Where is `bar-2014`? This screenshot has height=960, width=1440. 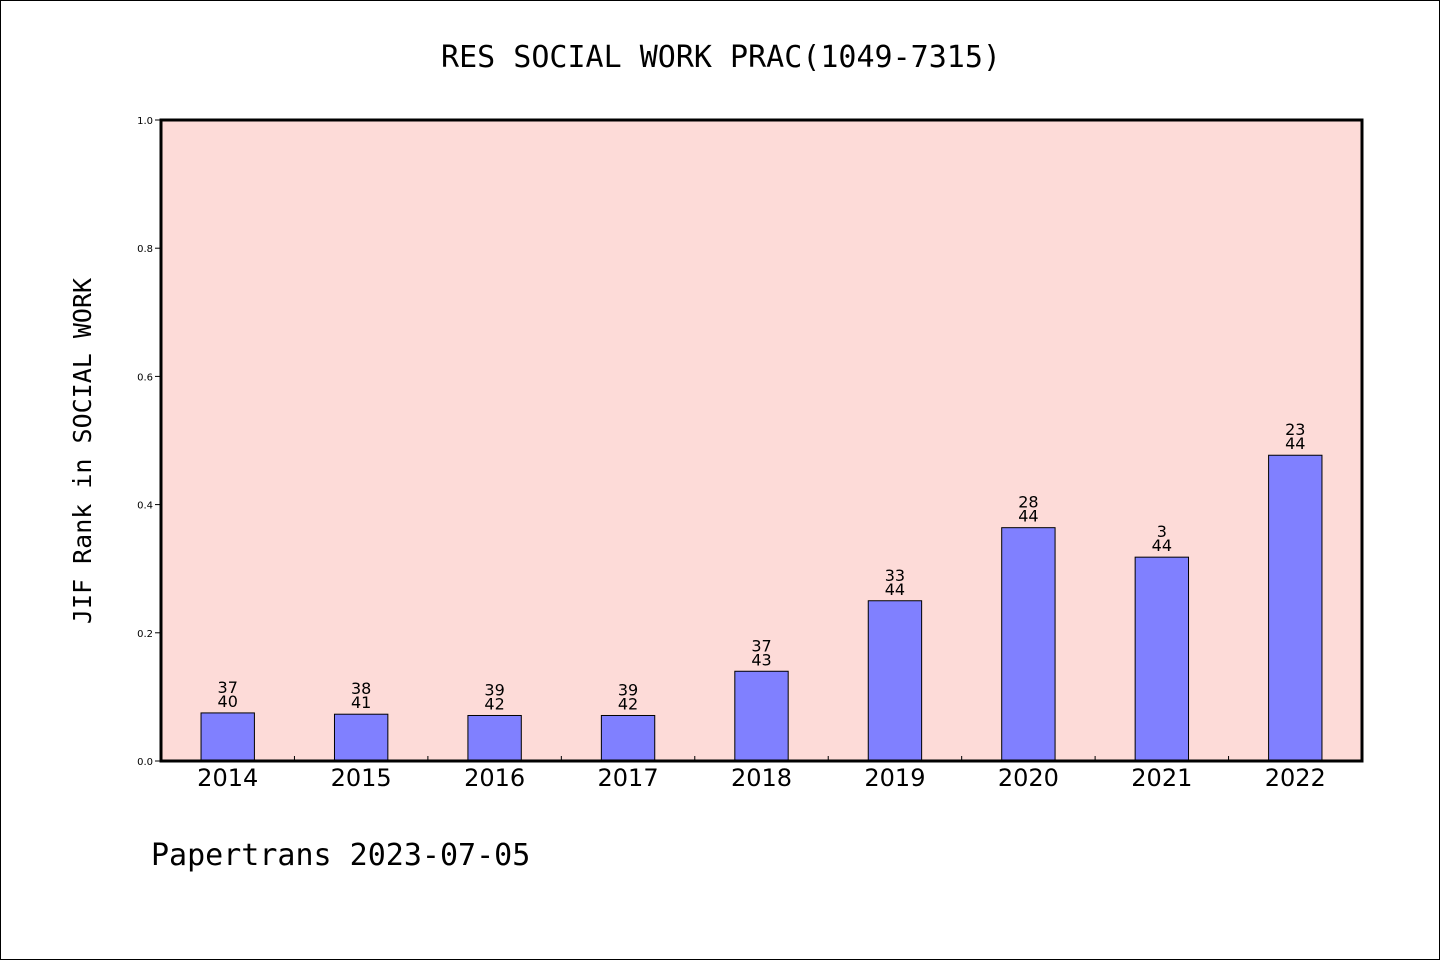 bar-2014 is located at coordinates (227, 737).